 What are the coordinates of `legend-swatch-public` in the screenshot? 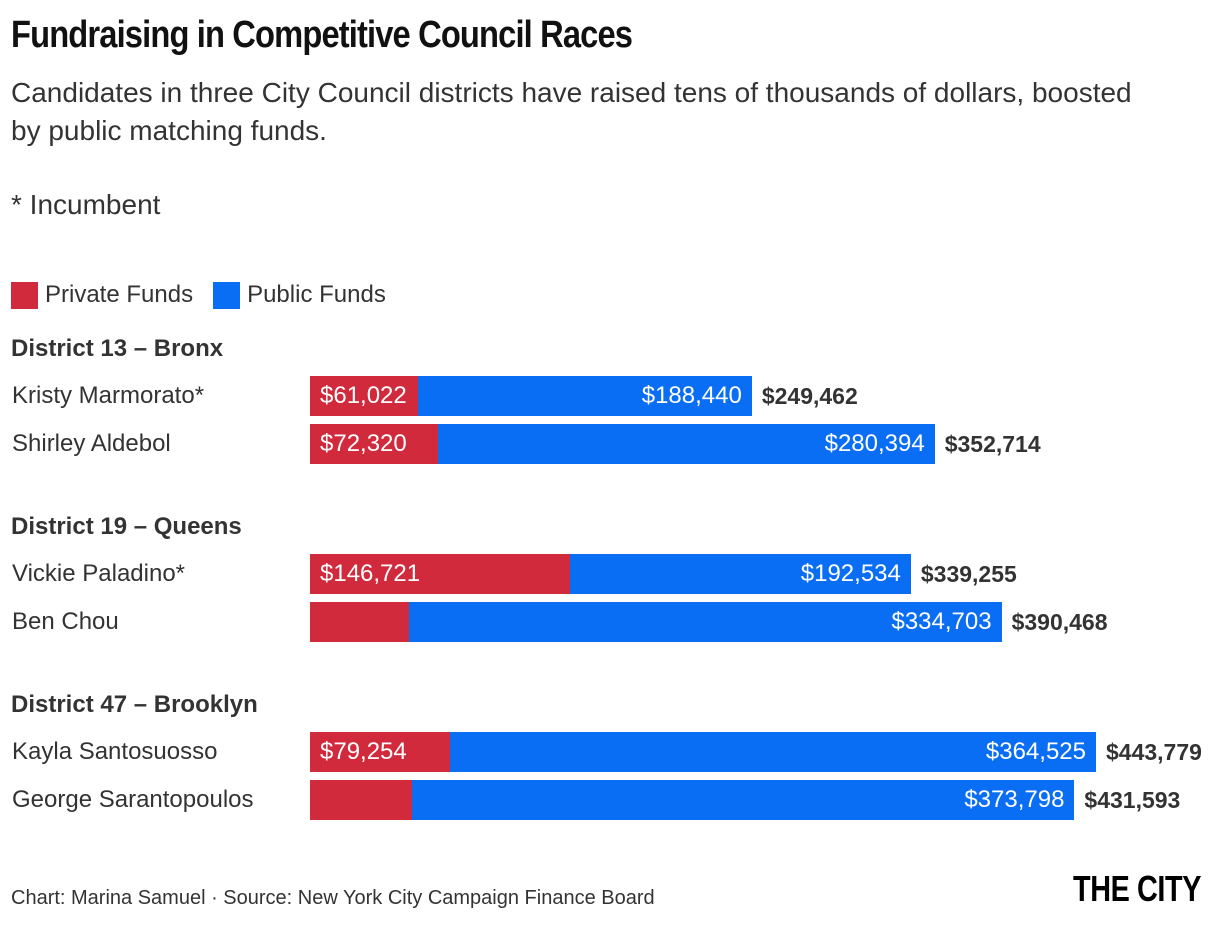 It's located at (227, 295).